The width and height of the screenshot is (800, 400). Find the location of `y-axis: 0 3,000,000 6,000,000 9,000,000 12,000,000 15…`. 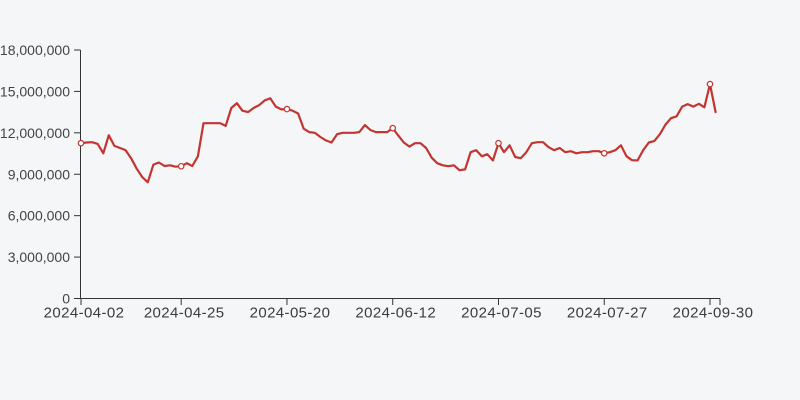

y-axis: 0 3,000,000 6,000,000 9,000,000 12,000,000 15… is located at coordinates (40, 174).